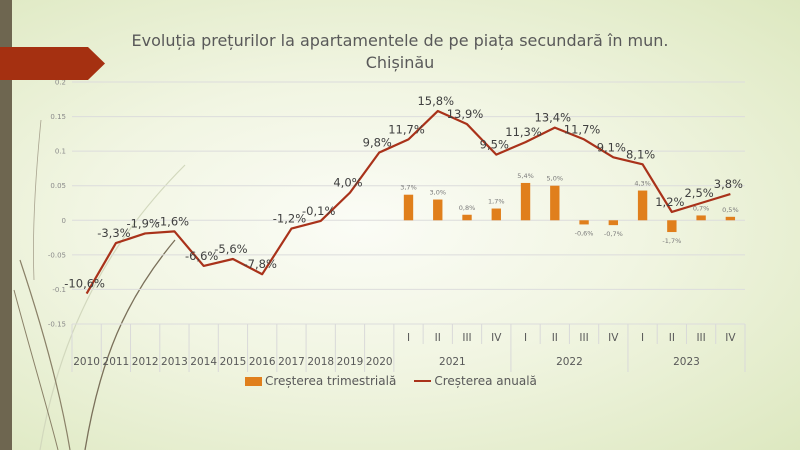  I want to click on y-tick-label: -0.15, so click(57, 325).